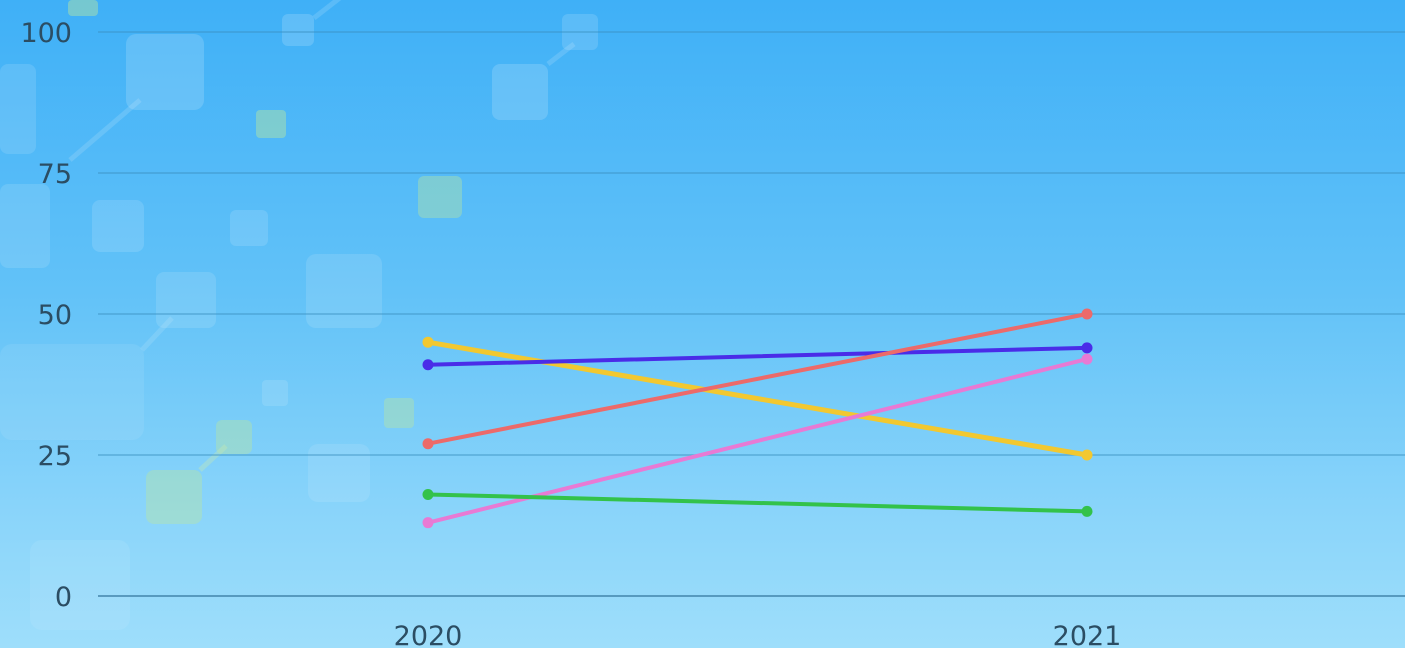 This screenshot has height=648, width=1405. I want to click on y-tick-label: 50, so click(55, 315).